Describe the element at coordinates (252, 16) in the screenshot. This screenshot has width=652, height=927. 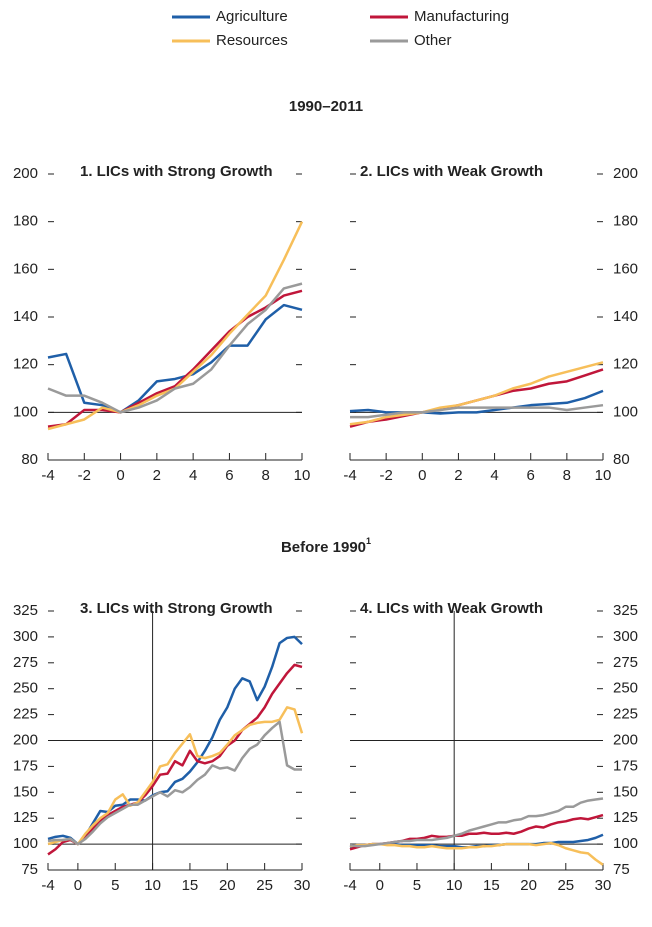
I see `legend-label: Agriculture` at that location.